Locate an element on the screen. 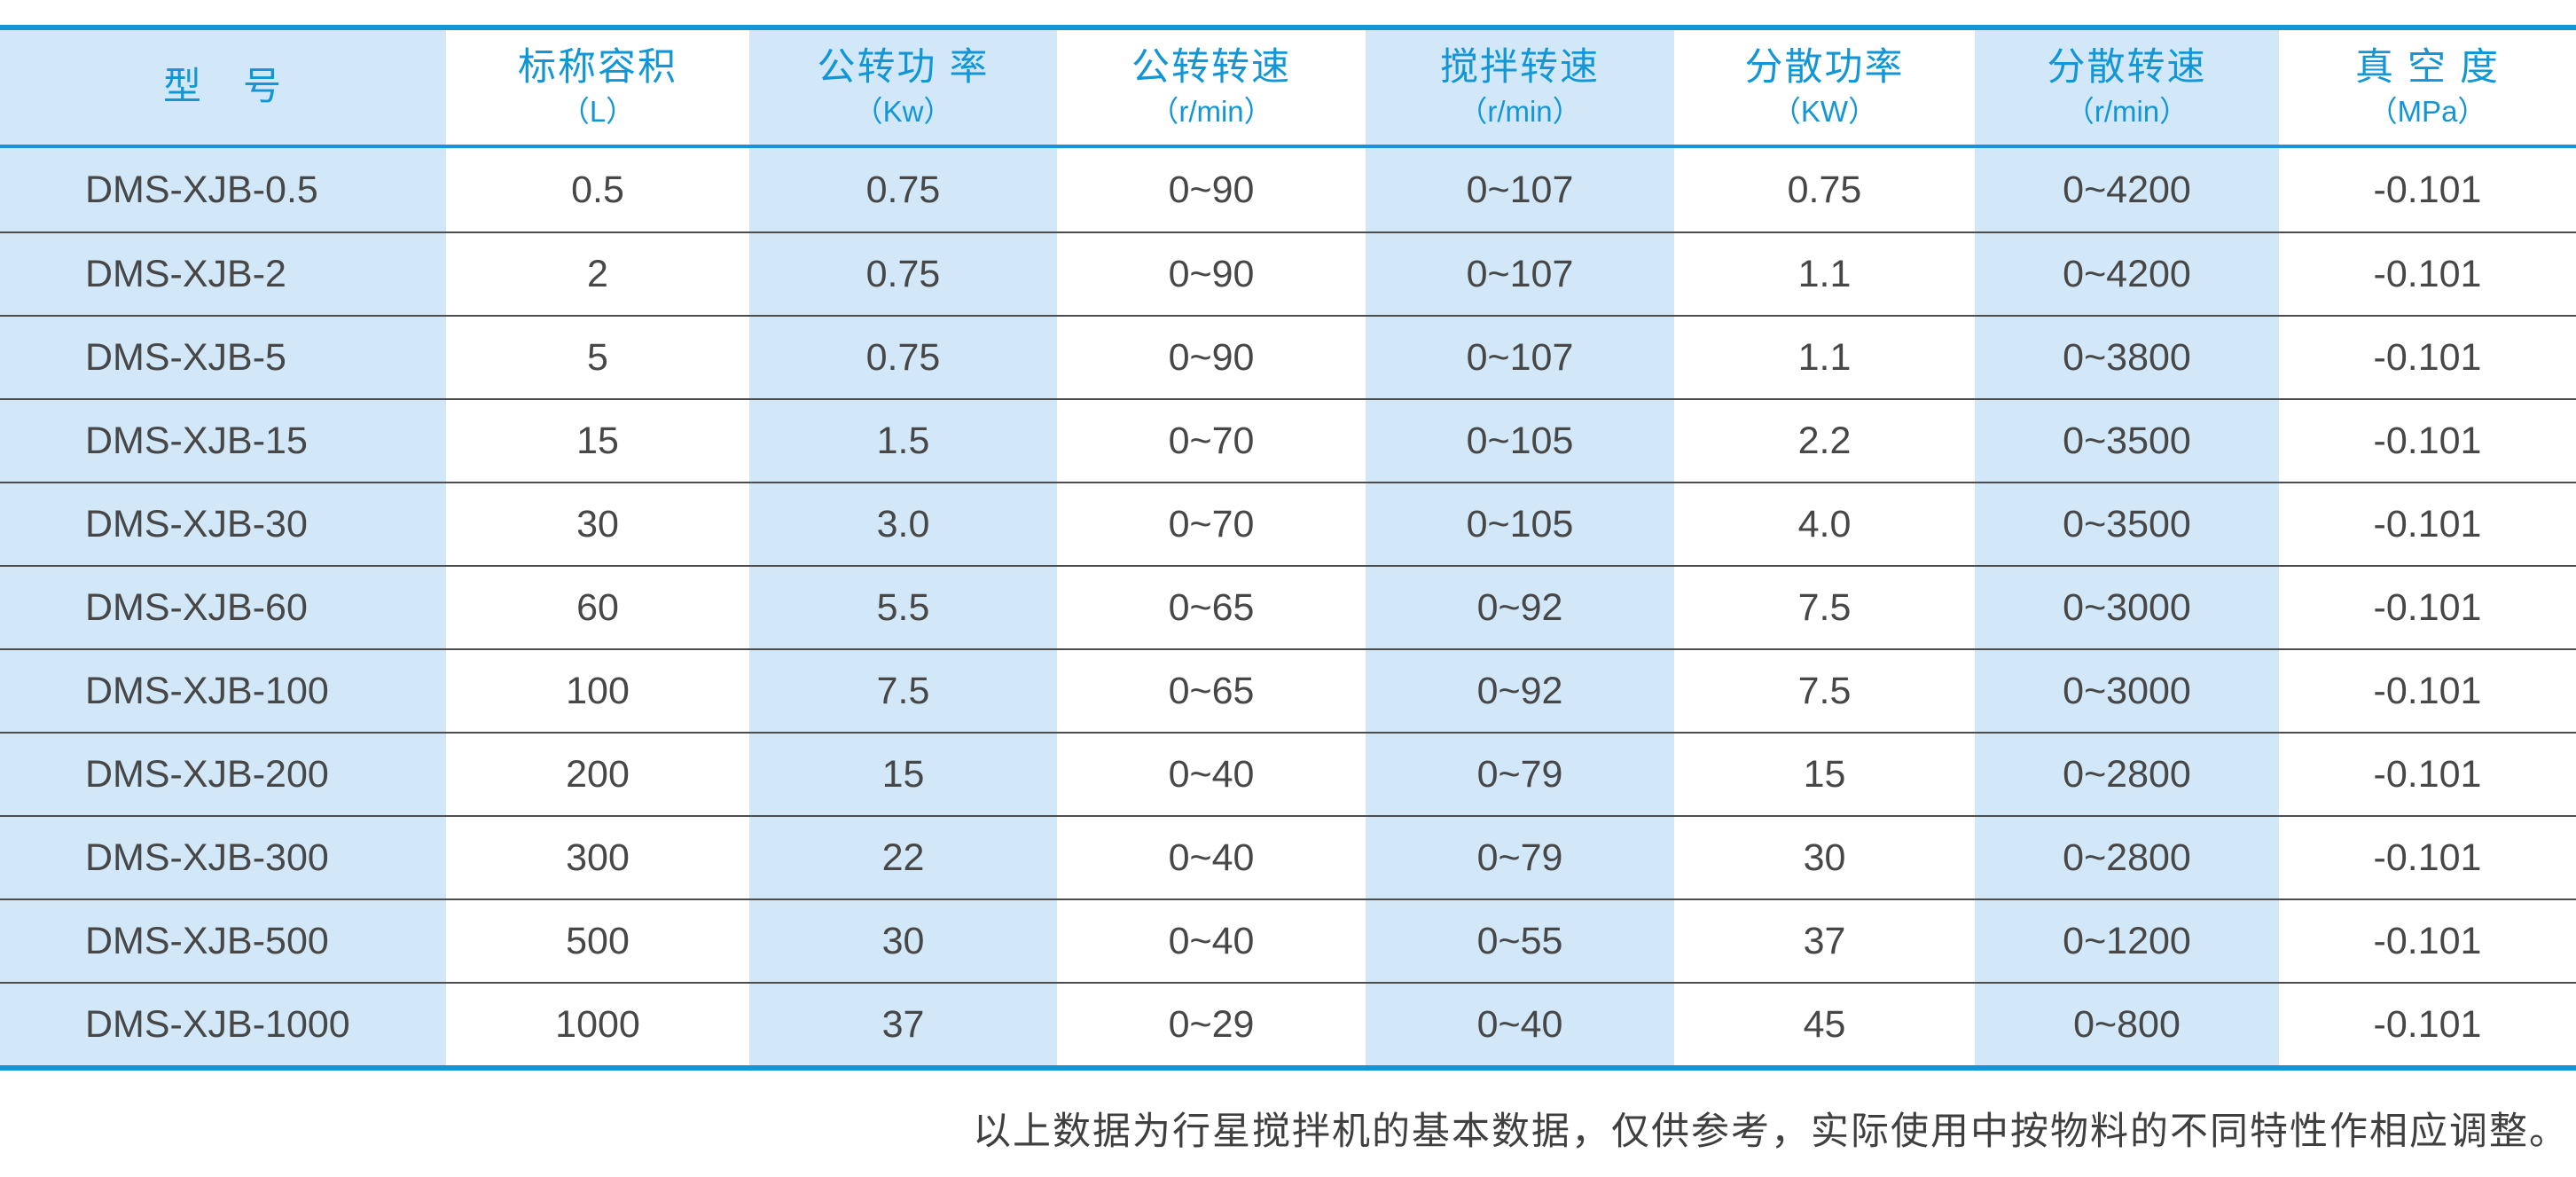 The image size is (2576, 1177). table-row: DMS-XJB-60 60 5.5 0~65 0~92 7.5 0~3000 -0.101 is located at coordinates (1288, 606).